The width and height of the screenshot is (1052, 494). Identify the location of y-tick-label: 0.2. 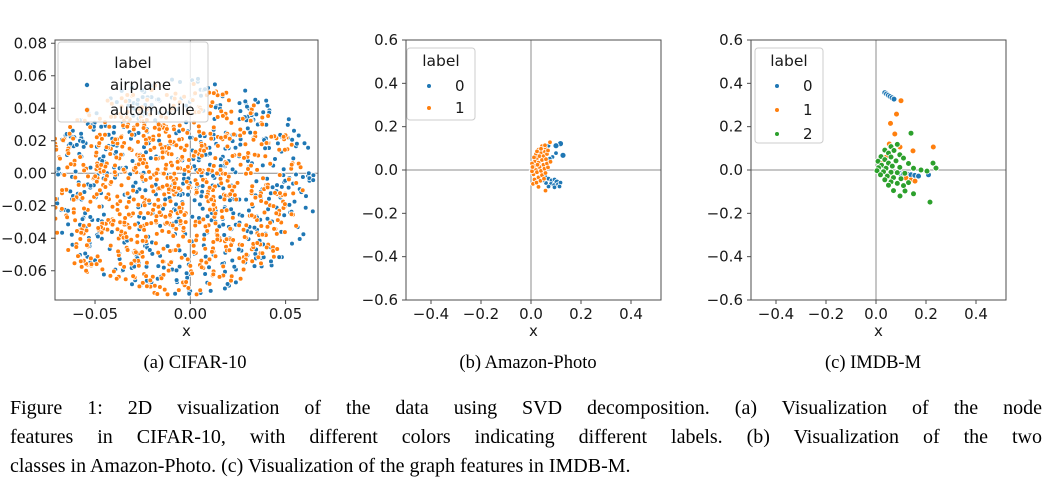
(731, 127).